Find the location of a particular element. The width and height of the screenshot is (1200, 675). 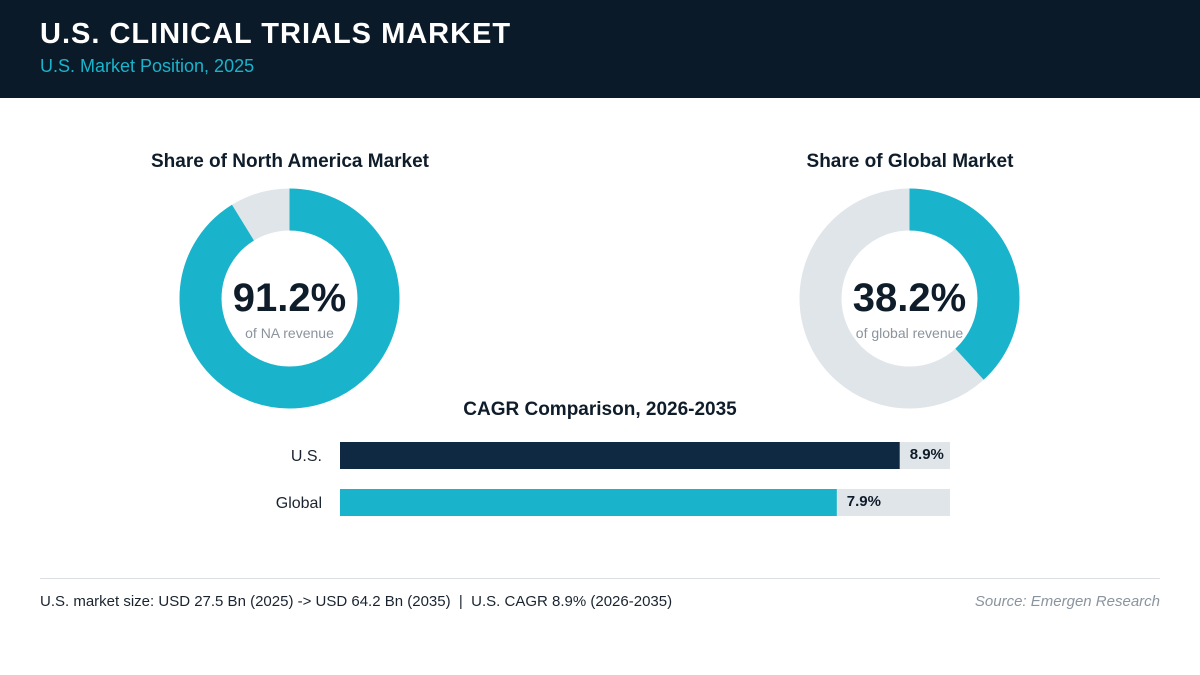

bar-row-global: Global 7.9% is located at coordinates (613, 502).